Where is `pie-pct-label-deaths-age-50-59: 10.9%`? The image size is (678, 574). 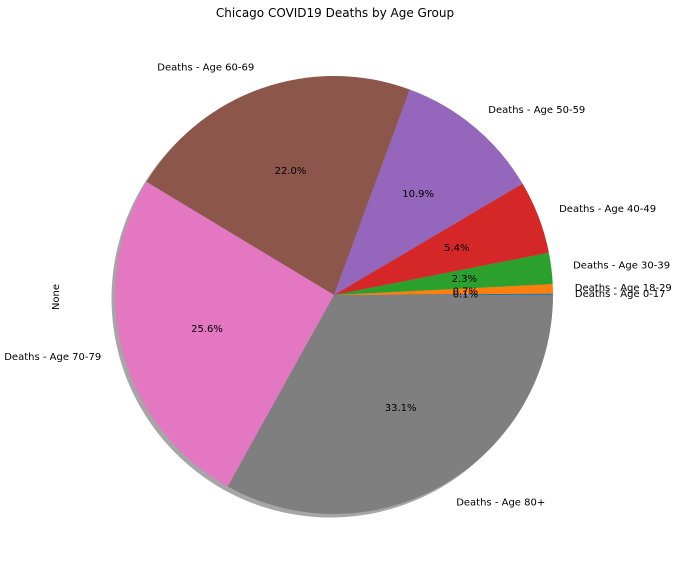
pie-pct-label-deaths-age-50-59: 10.9% is located at coordinates (418, 194).